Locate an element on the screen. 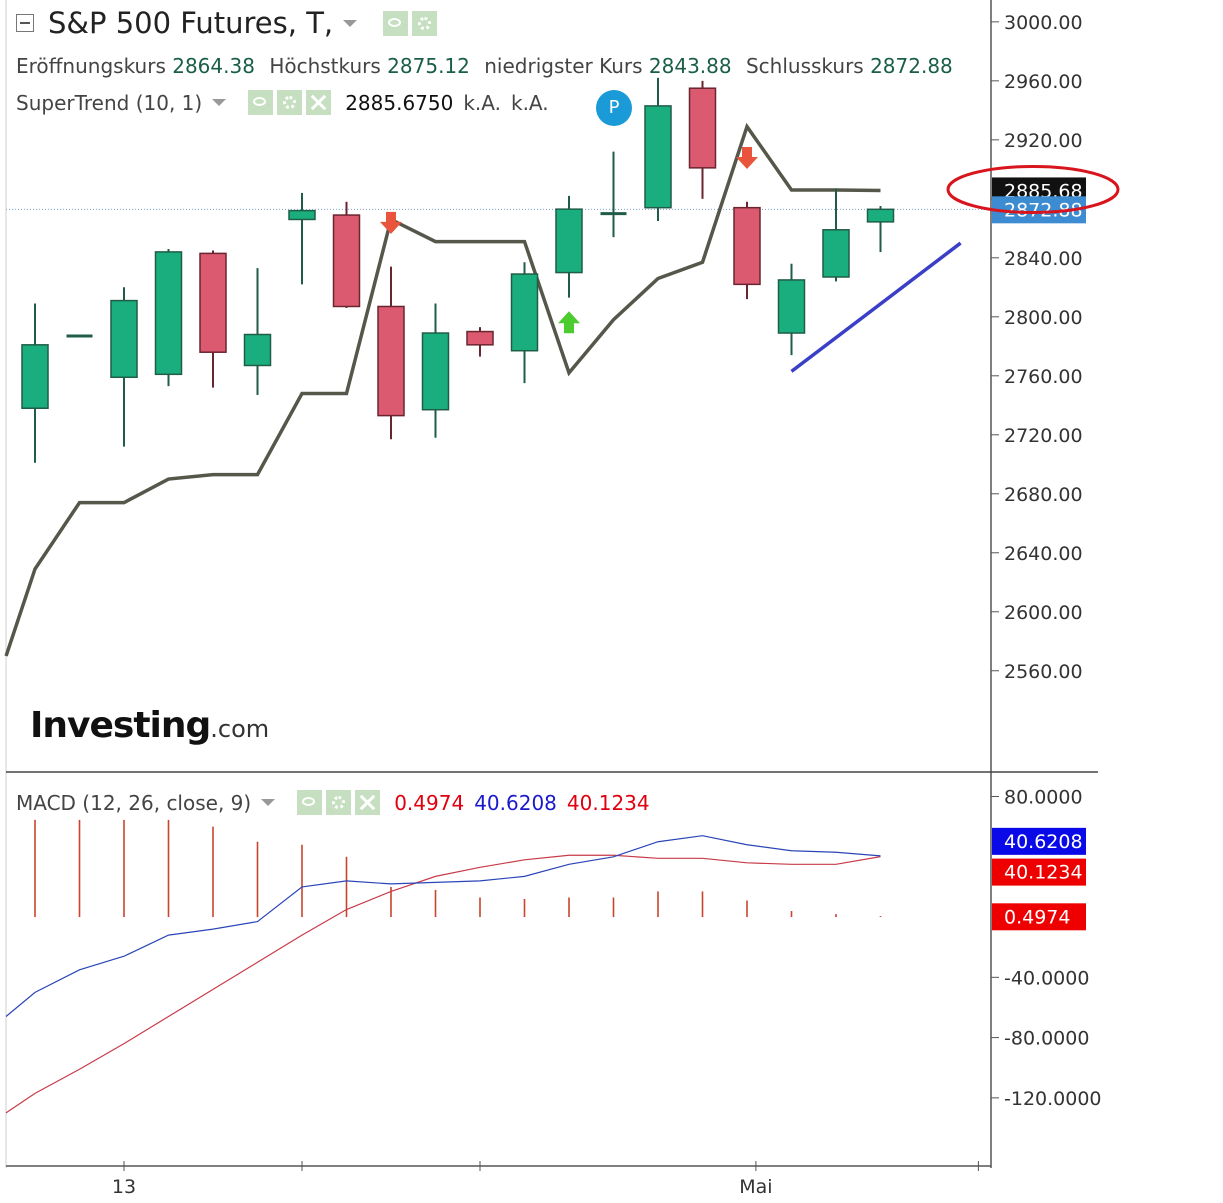  close-value: 2872.88 is located at coordinates (911, 66).